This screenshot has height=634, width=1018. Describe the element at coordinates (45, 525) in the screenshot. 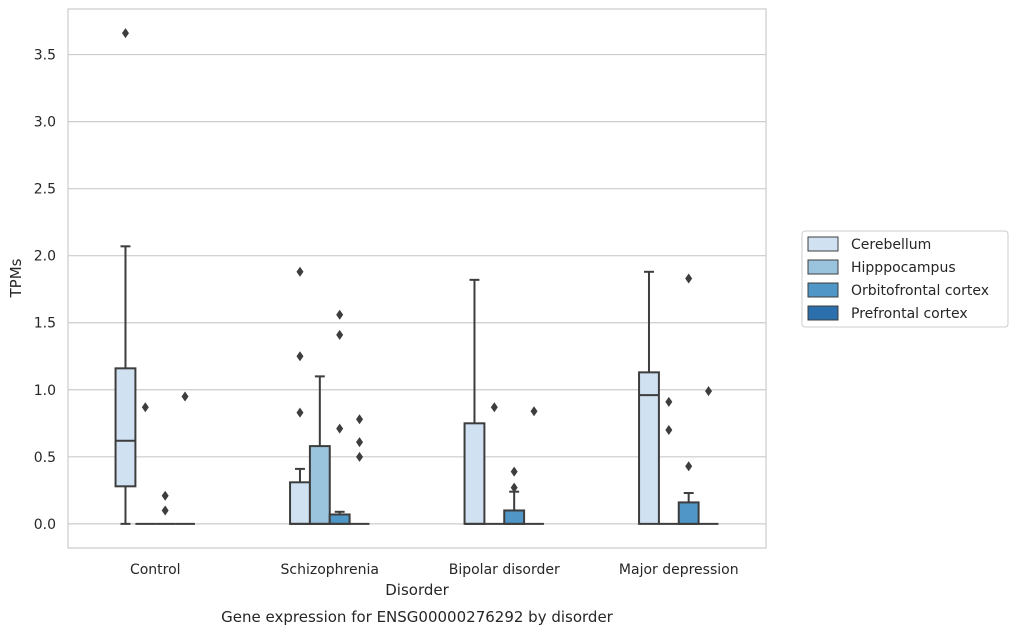

I see `y-tick-label: 0.0` at that location.